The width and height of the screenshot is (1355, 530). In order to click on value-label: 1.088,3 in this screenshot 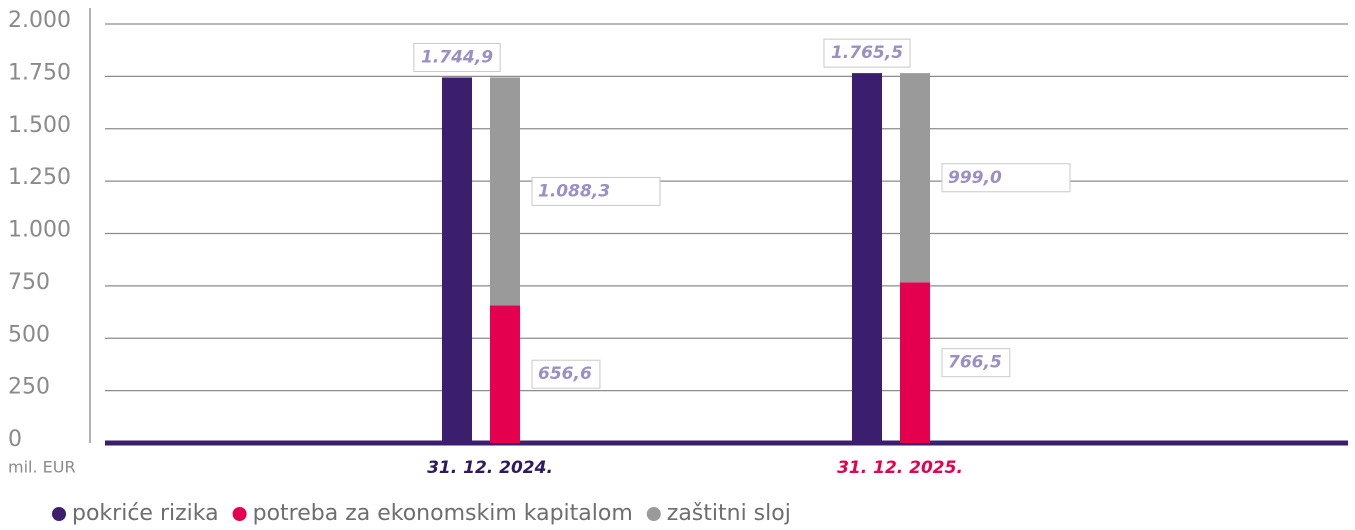, I will do `click(574, 191)`.